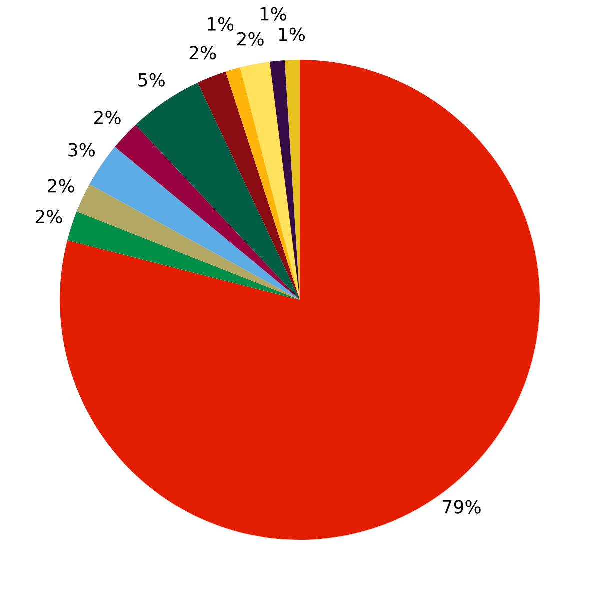 The height and width of the screenshot is (600, 600). What do you see at coordinates (81, 150) in the screenshot?
I see `data-label: 3%` at bounding box center [81, 150].